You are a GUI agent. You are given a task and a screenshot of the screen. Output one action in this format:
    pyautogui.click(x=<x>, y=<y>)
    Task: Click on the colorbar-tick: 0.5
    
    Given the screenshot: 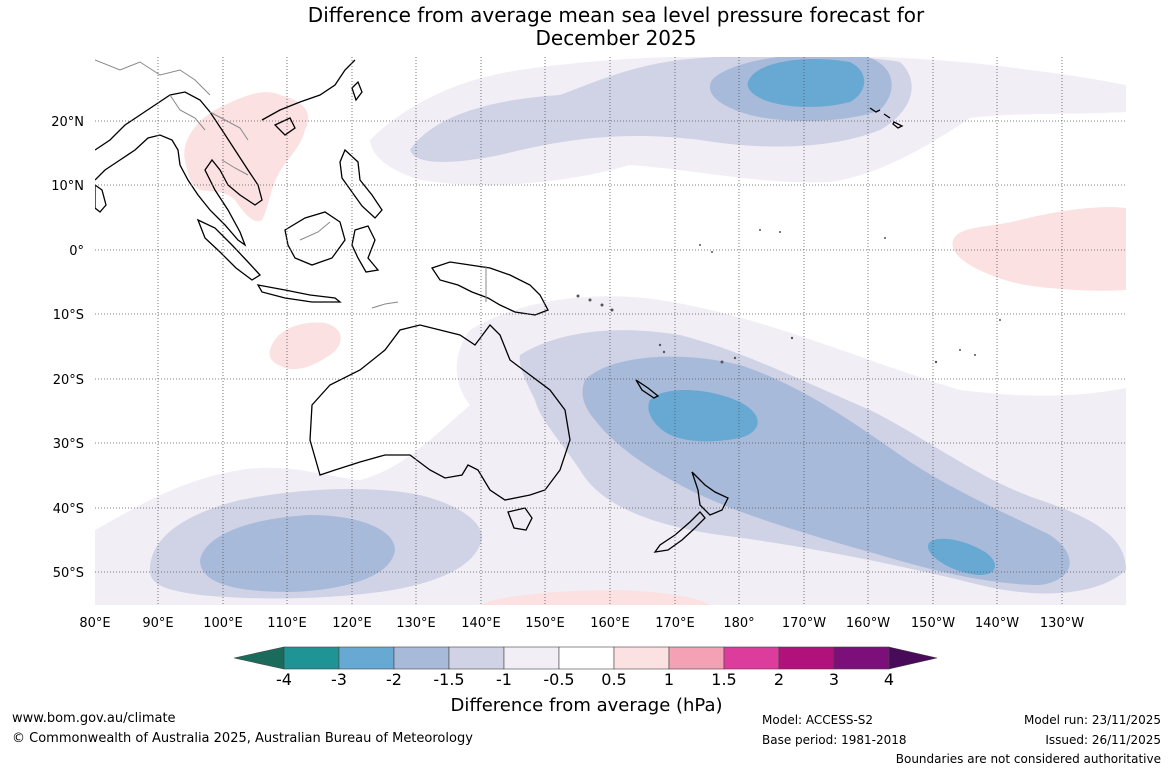 What is the action you would take?
    pyautogui.click(x=614, y=679)
    